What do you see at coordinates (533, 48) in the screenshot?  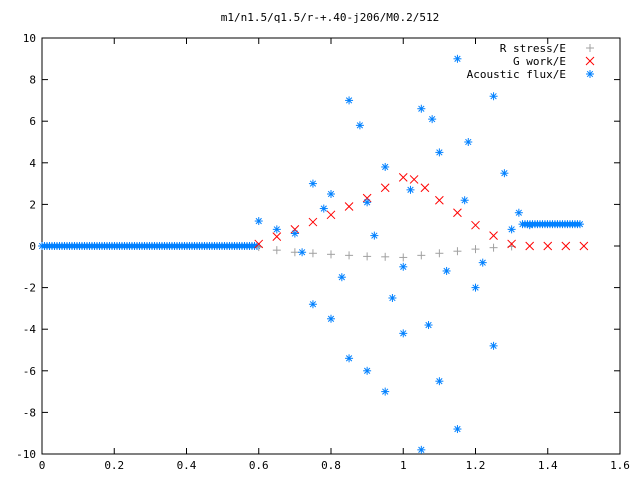 I see `legend-label: R stress/E` at bounding box center [533, 48].